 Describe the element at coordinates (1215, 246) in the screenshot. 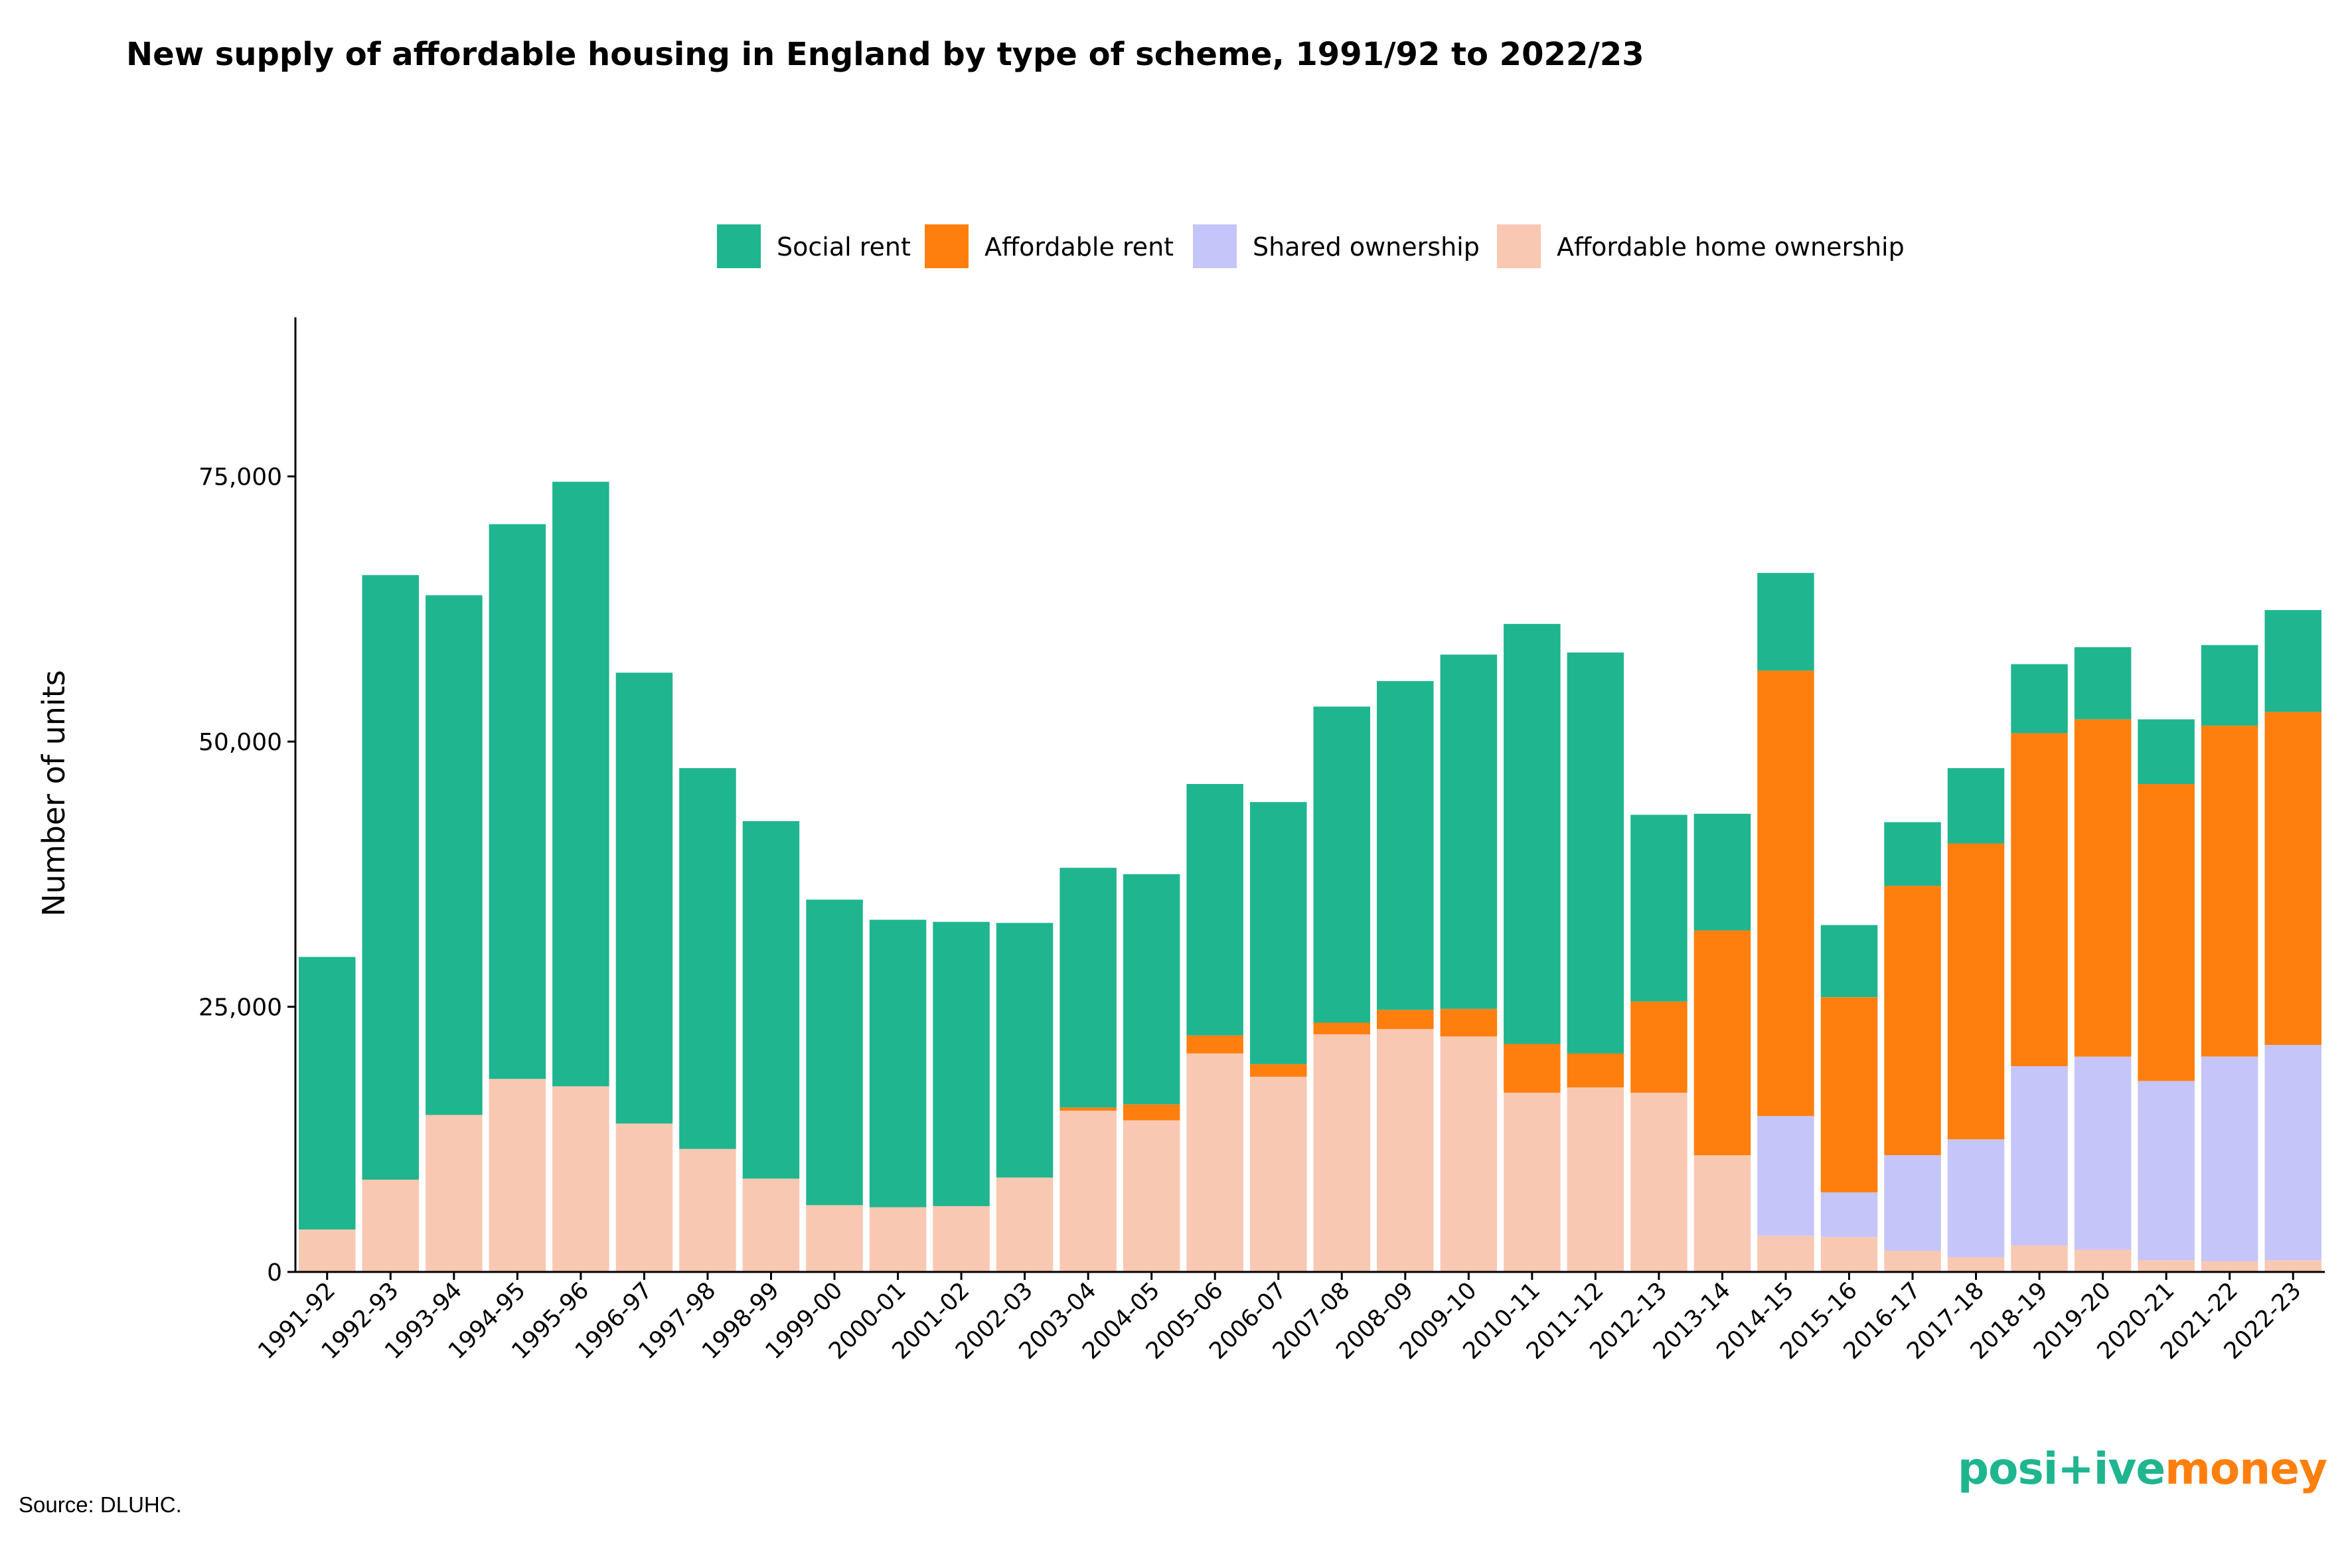

I see `legend-swatch-shared-ownership` at that location.